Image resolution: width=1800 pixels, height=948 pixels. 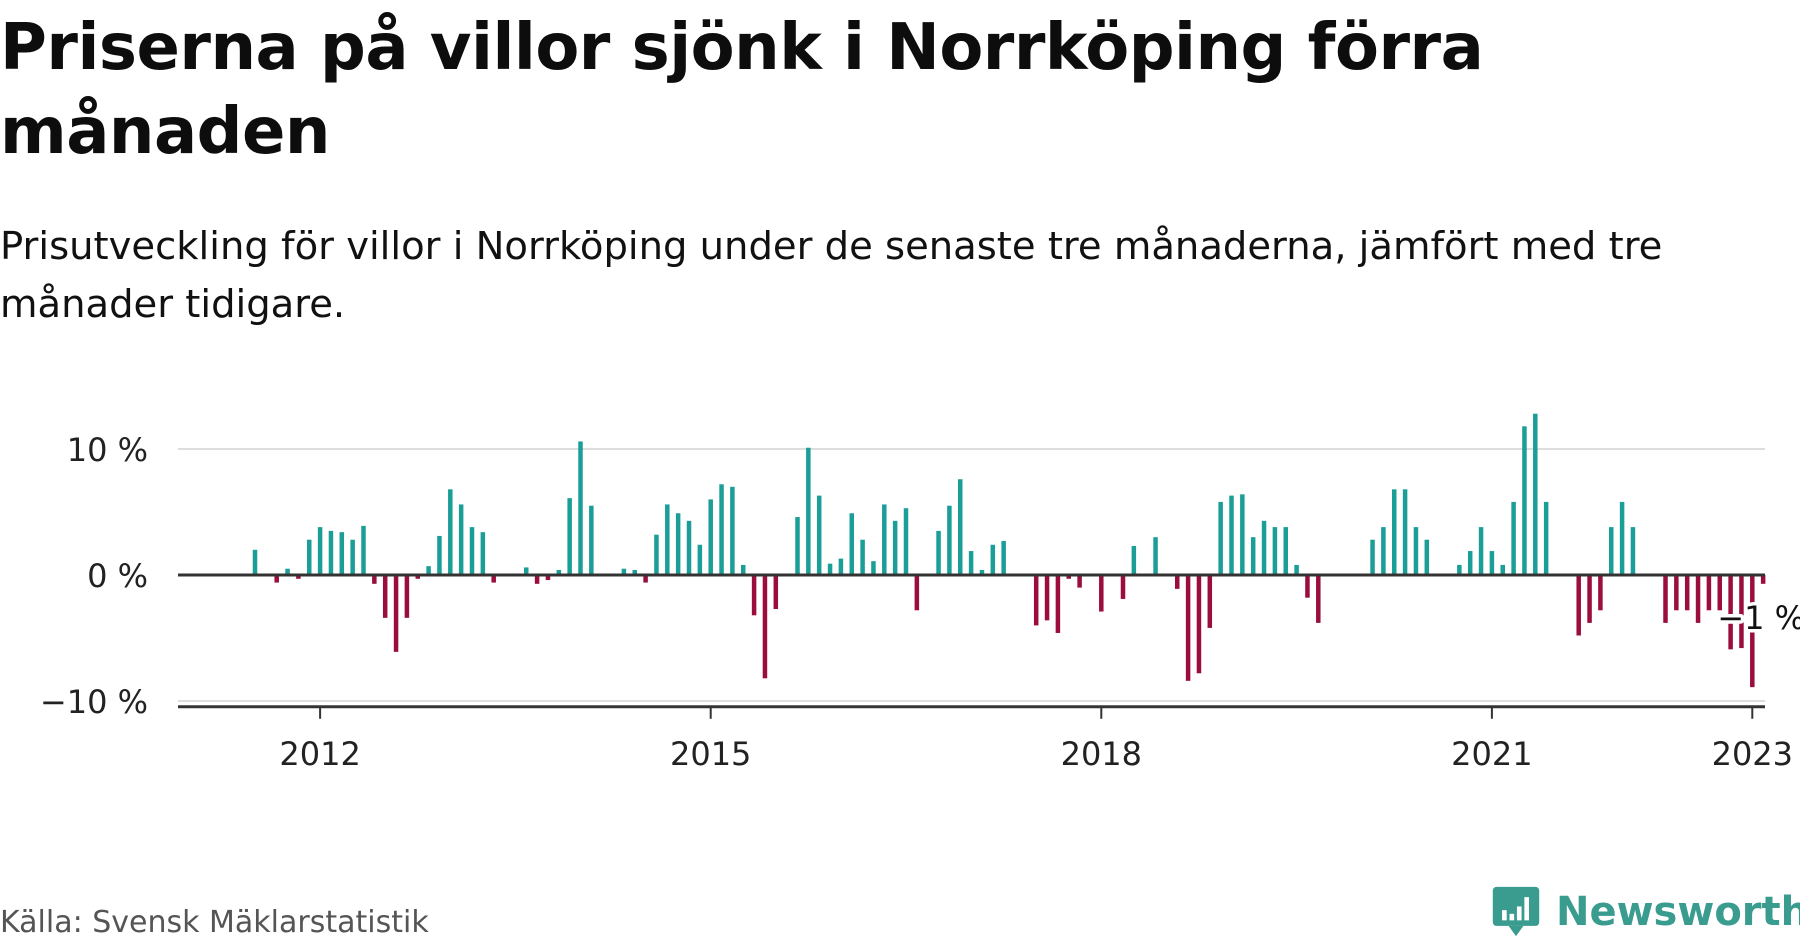 I want to click on x-tick-label: 2012, so click(x=319, y=754).